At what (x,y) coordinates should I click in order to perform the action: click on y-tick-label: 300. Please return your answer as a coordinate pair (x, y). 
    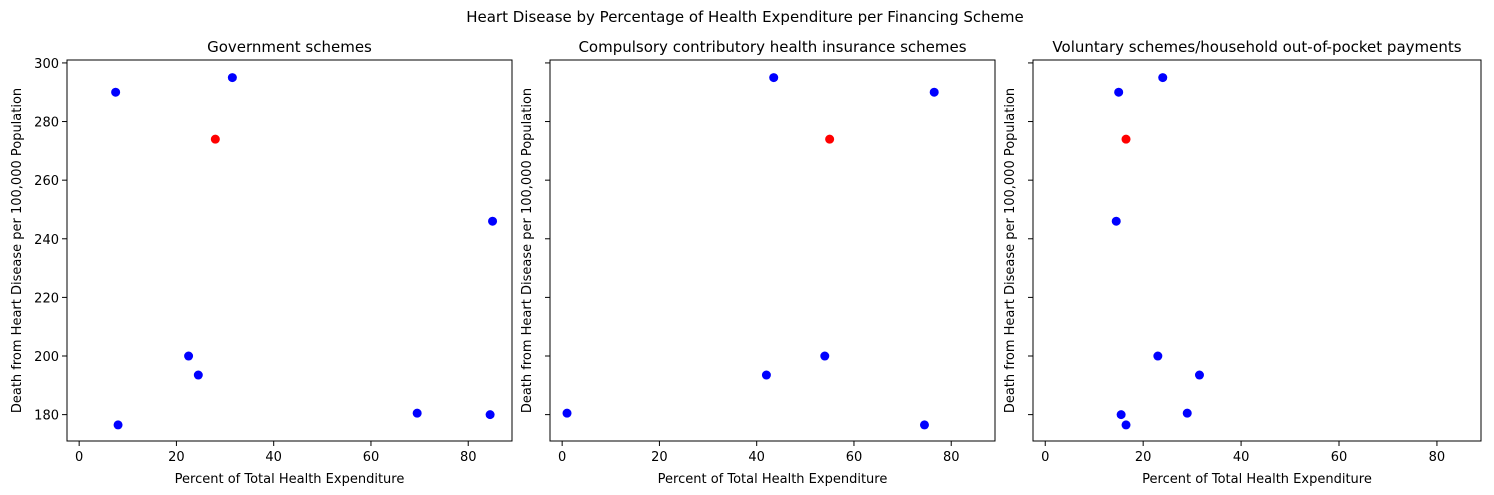
    Looking at the image, I should click on (46, 64).